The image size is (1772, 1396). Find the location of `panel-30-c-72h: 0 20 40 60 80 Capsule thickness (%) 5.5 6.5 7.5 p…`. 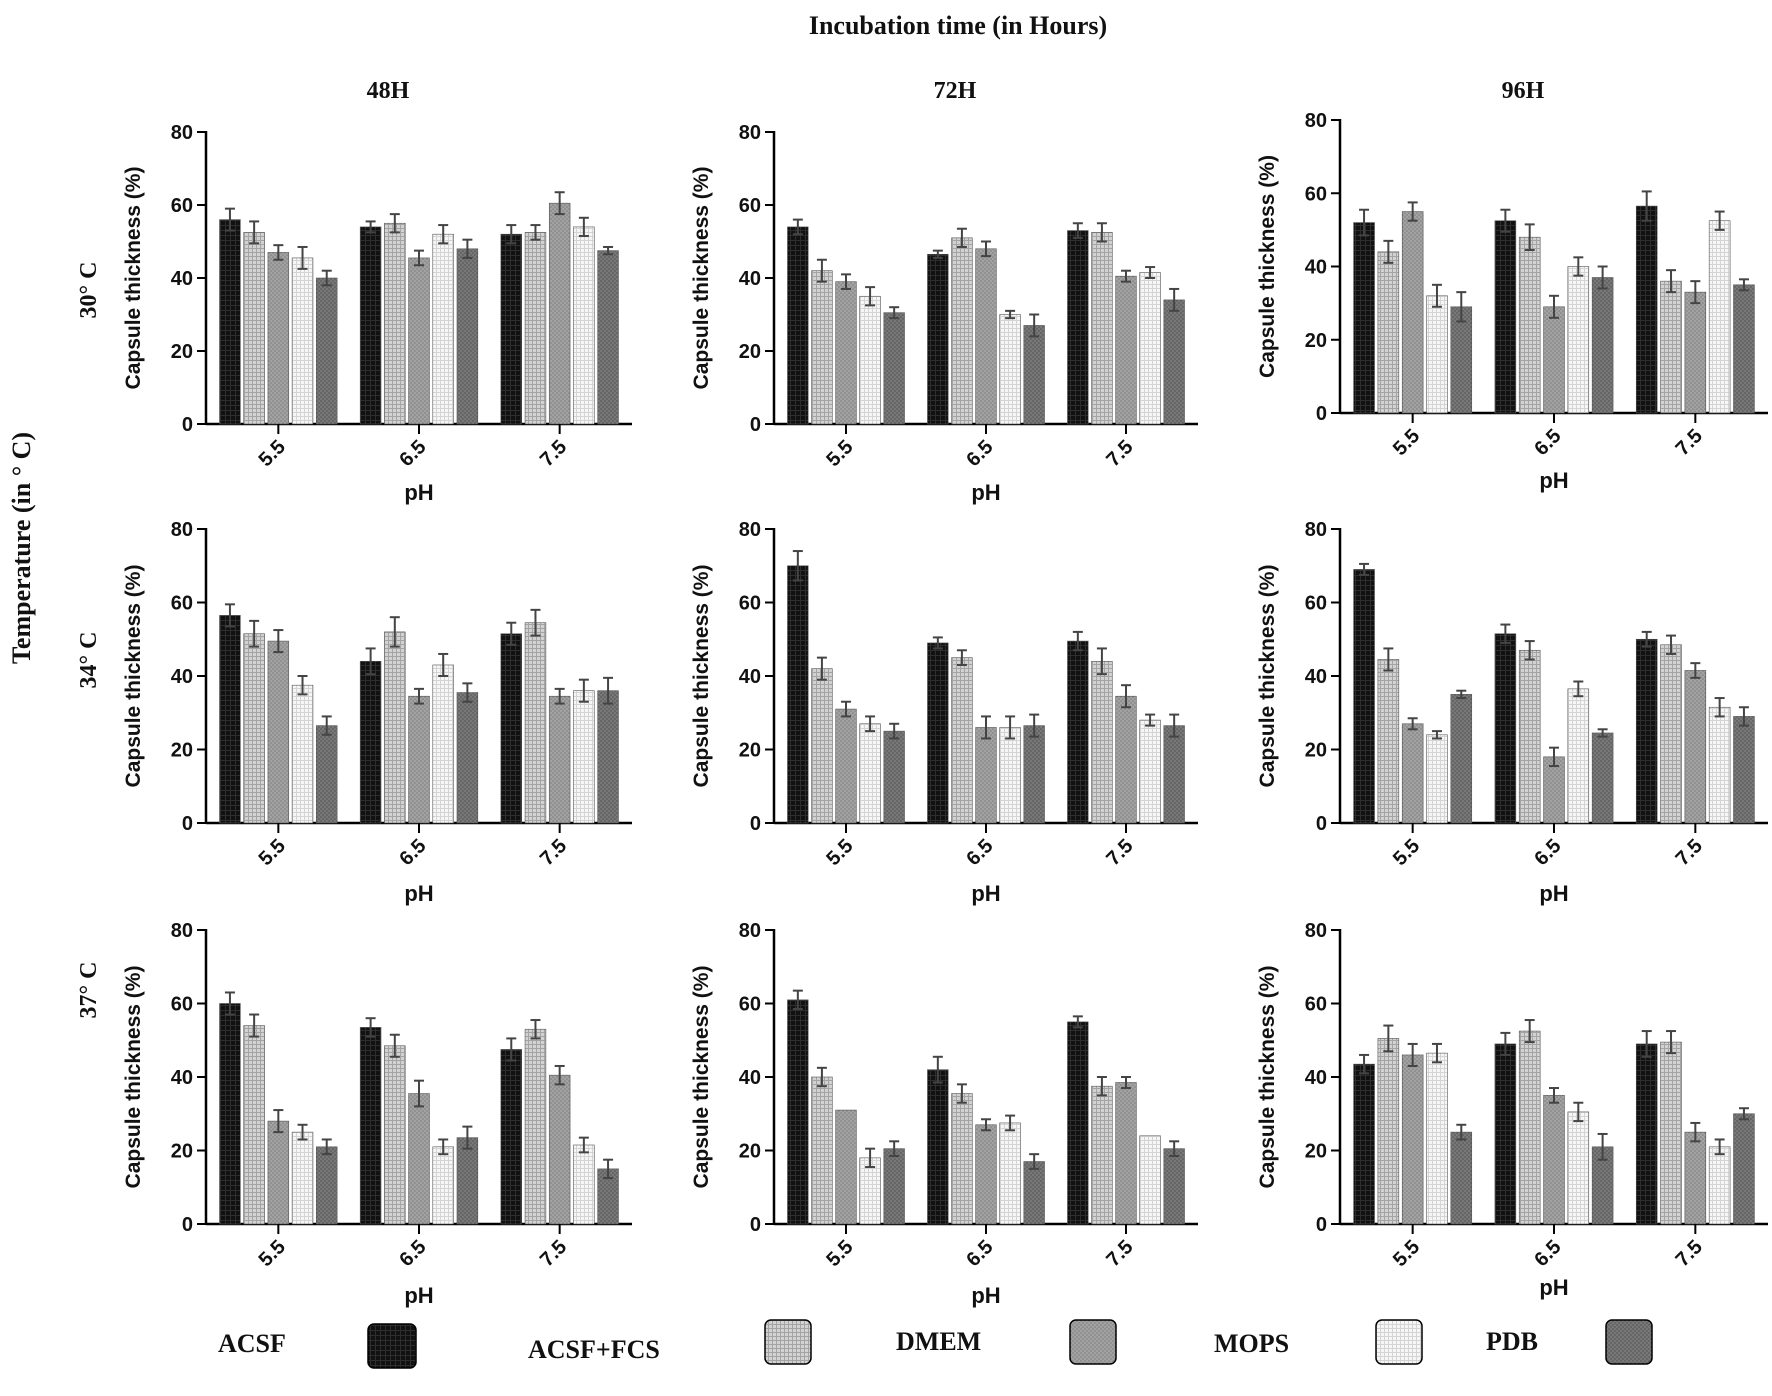

panel-30-c-72h: 0 20 40 60 80 Capsule thickness (%) 5.5 6.5 7.5 p… is located at coordinates (944, 313).